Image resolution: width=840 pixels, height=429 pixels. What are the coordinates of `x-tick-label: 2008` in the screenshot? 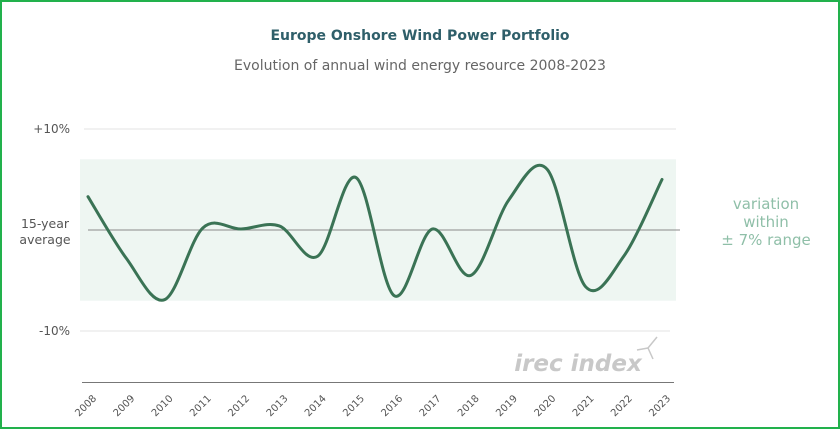 It's located at (86, 406).